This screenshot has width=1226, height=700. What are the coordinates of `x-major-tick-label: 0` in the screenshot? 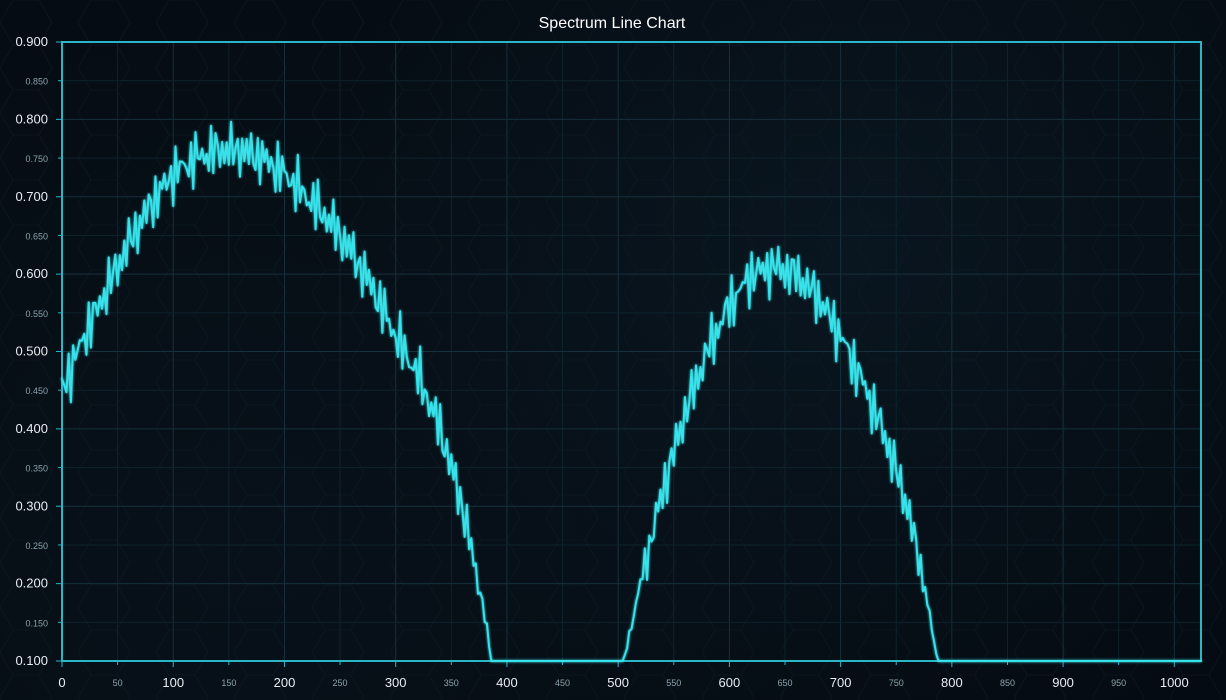 It's located at (61, 682).